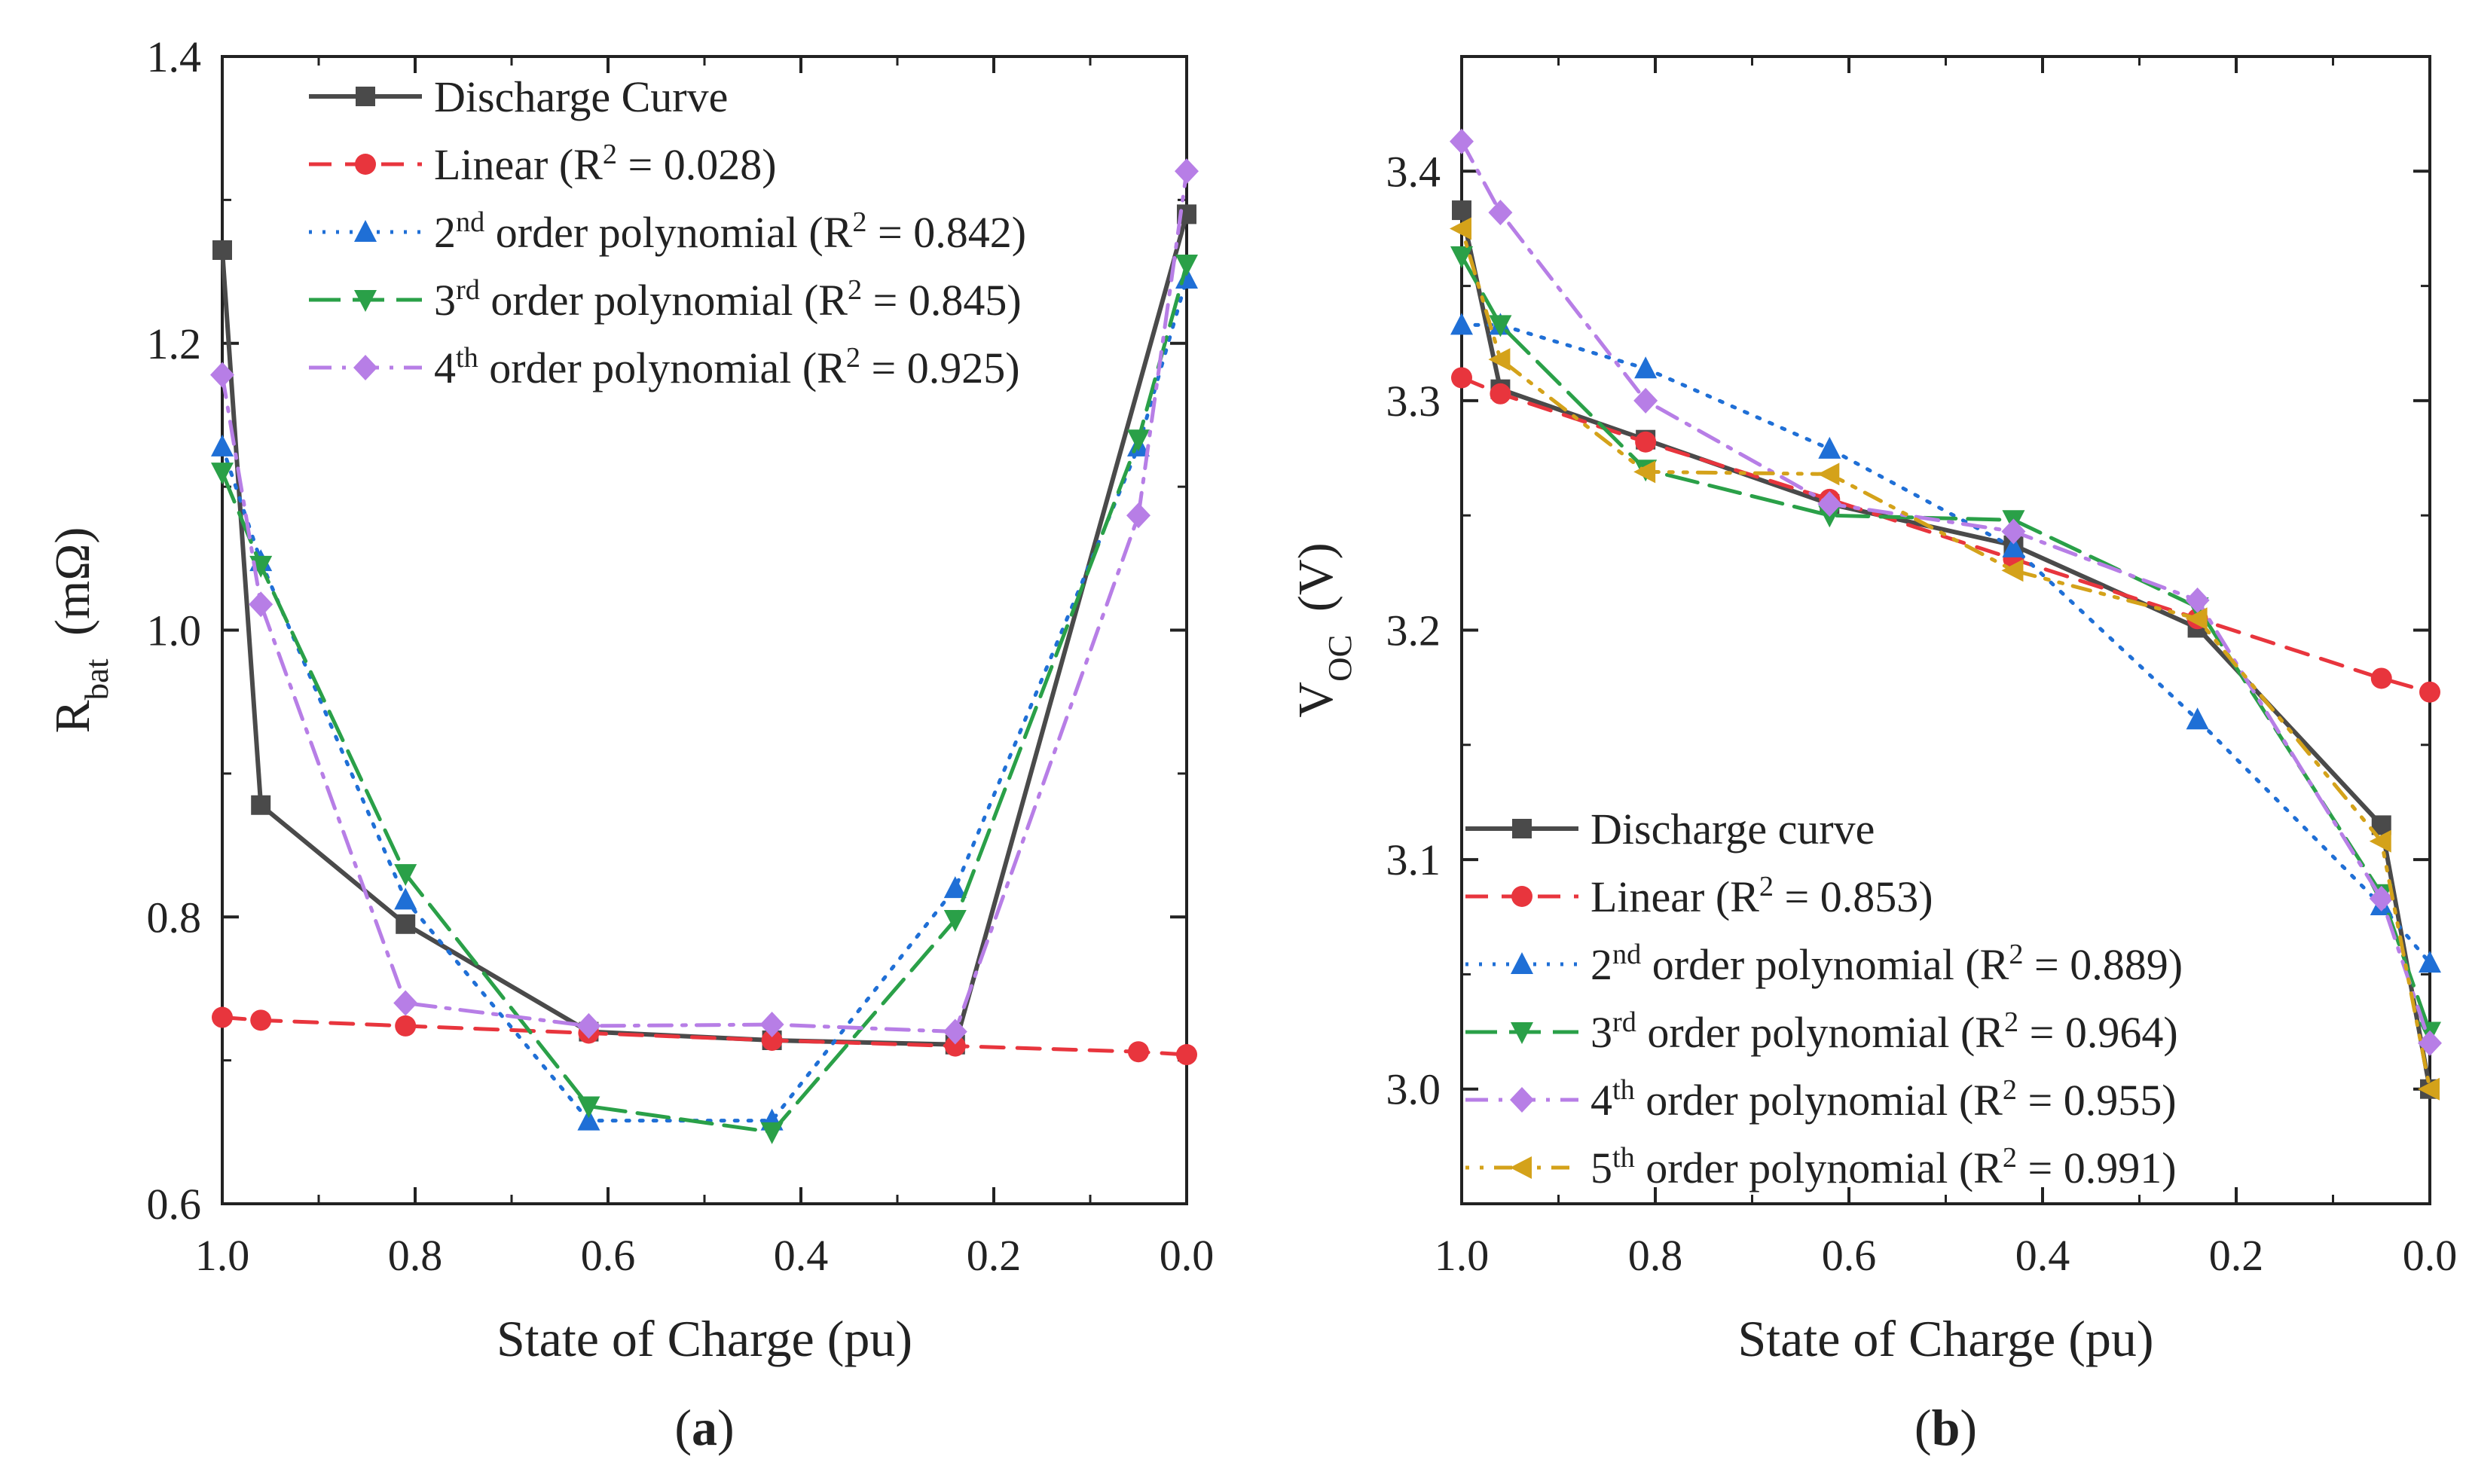  What do you see at coordinates (1733, 829) in the screenshot?
I see `legend-entry-label: Discharge curve` at bounding box center [1733, 829].